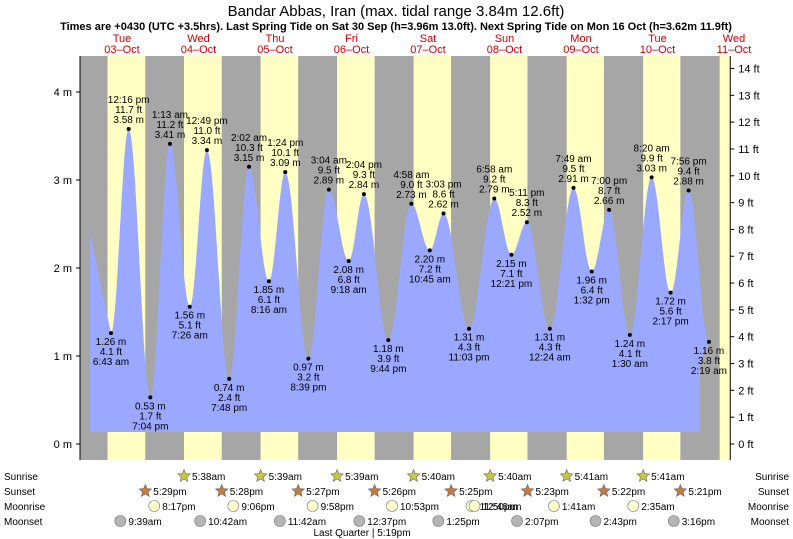  What do you see at coordinates (419, 507) in the screenshot?
I see `moonrise-time: 10:53pm` at bounding box center [419, 507].